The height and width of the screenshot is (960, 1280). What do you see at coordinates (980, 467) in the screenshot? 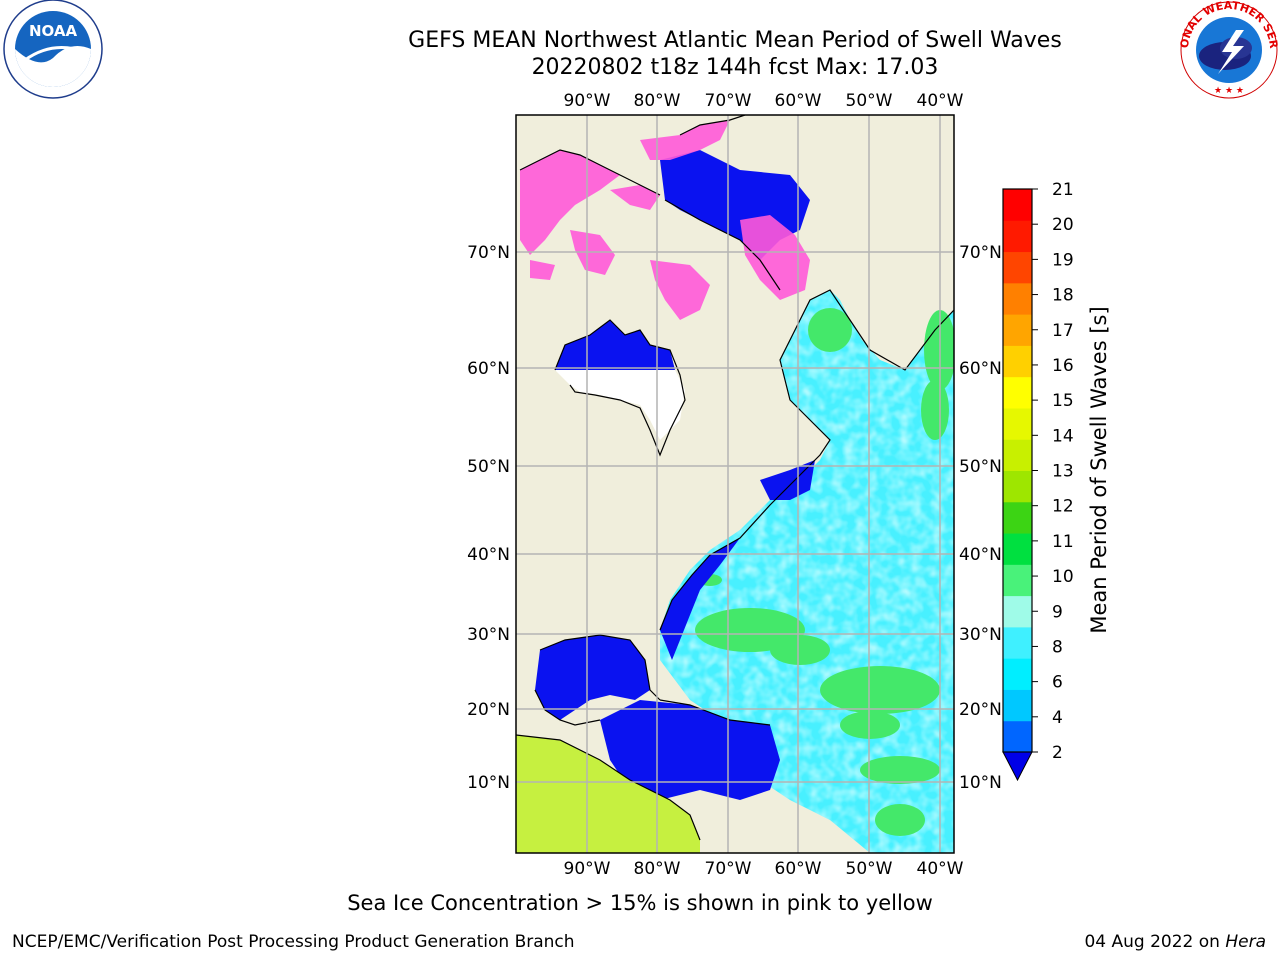
I see `lat-label-right: 50°N` at bounding box center [980, 467].